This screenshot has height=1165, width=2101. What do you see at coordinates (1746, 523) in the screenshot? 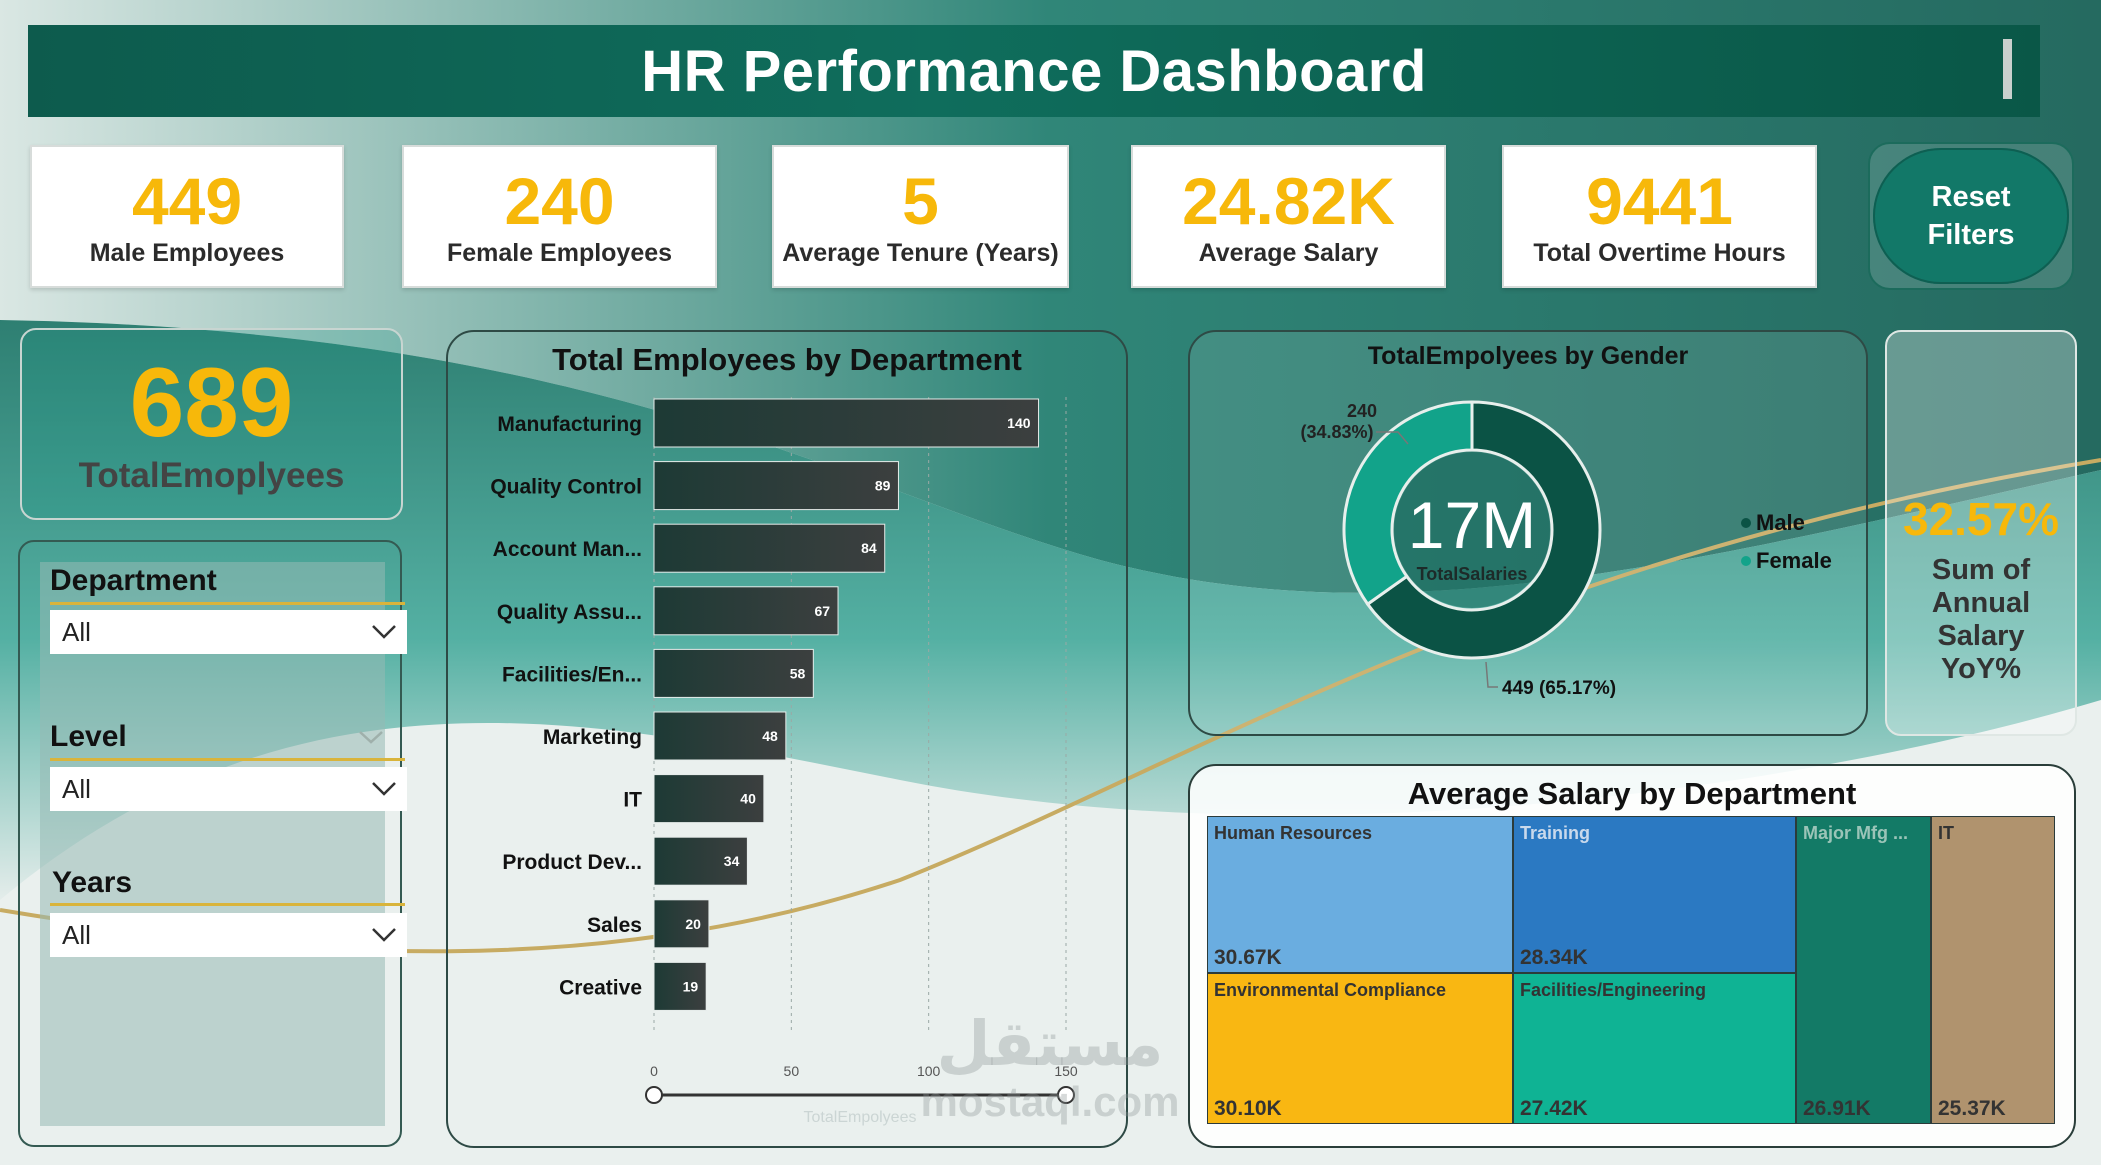
I see `legend-marker-male` at bounding box center [1746, 523].